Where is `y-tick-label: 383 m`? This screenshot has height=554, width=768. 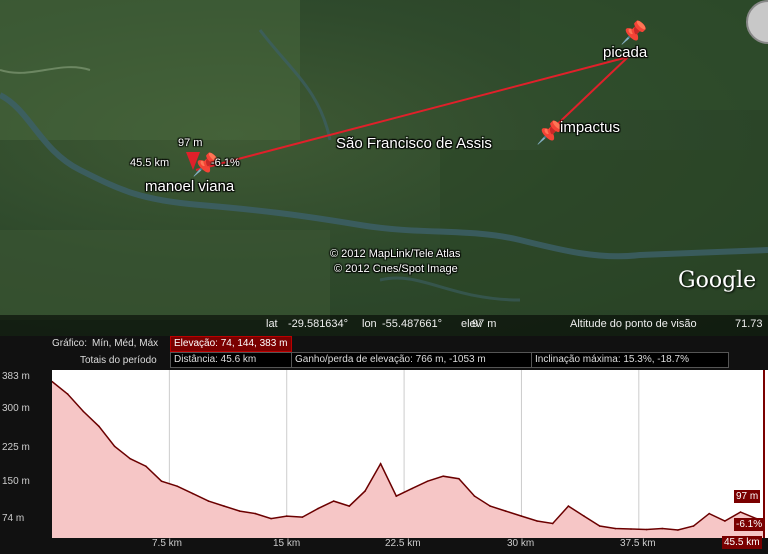
y-tick-label: 383 m is located at coordinates (16, 376).